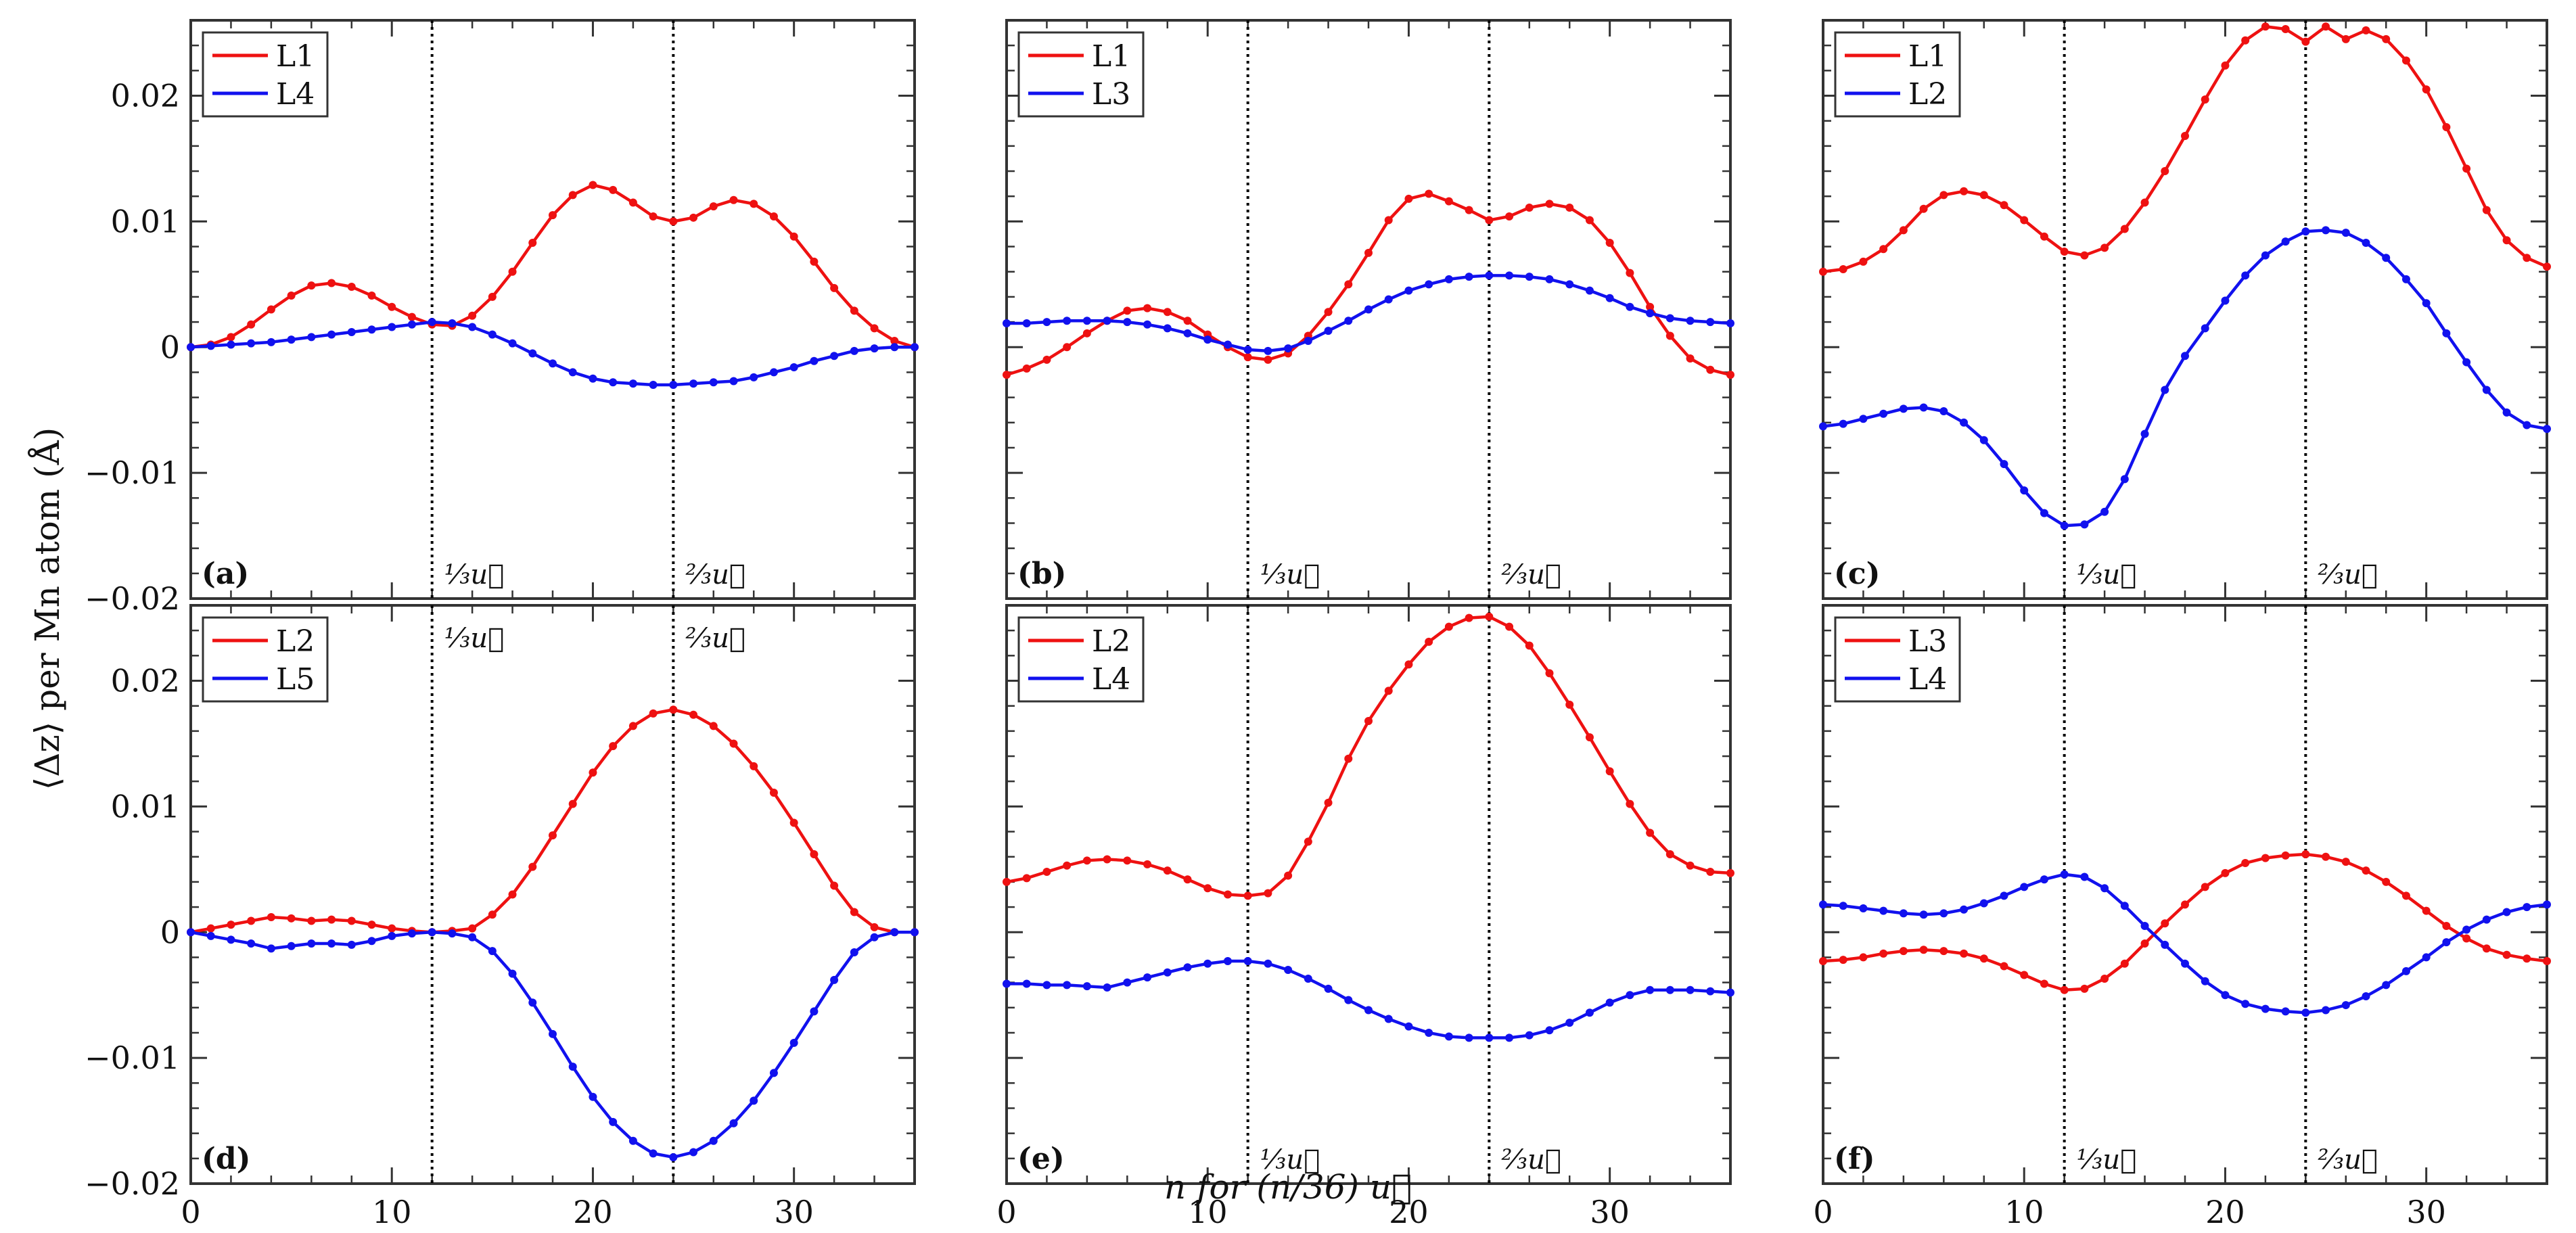 This screenshot has width=2576, height=1233. What do you see at coordinates (170, 347) in the screenshot?
I see `y-tick-label: 0` at bounding box center [170, 347].